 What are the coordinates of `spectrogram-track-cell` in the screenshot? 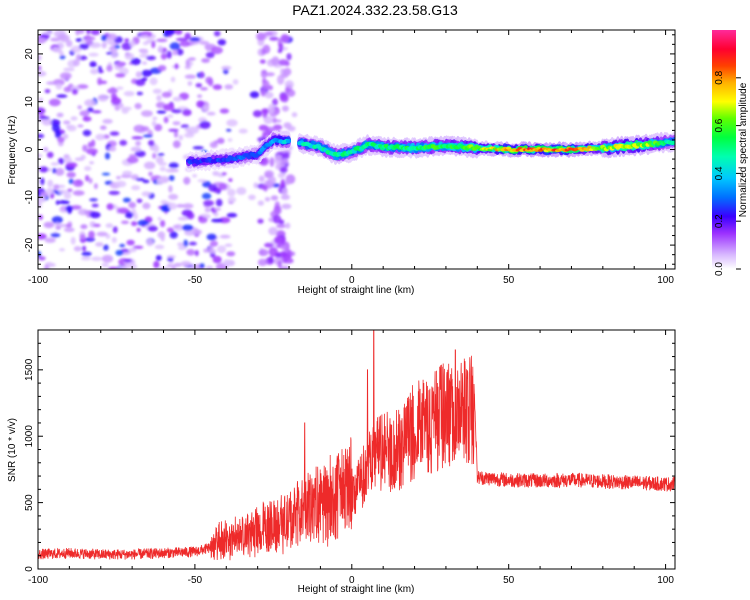 It's located at (288, 141).